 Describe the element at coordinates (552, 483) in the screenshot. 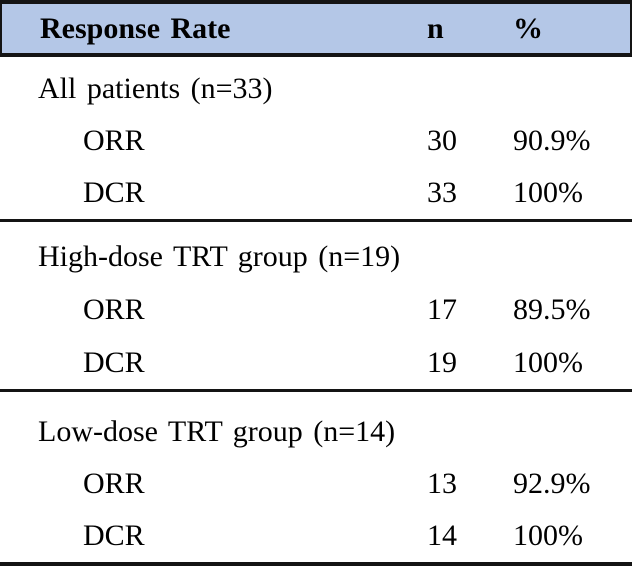

I see `percent-value: 92.9%` at that location.